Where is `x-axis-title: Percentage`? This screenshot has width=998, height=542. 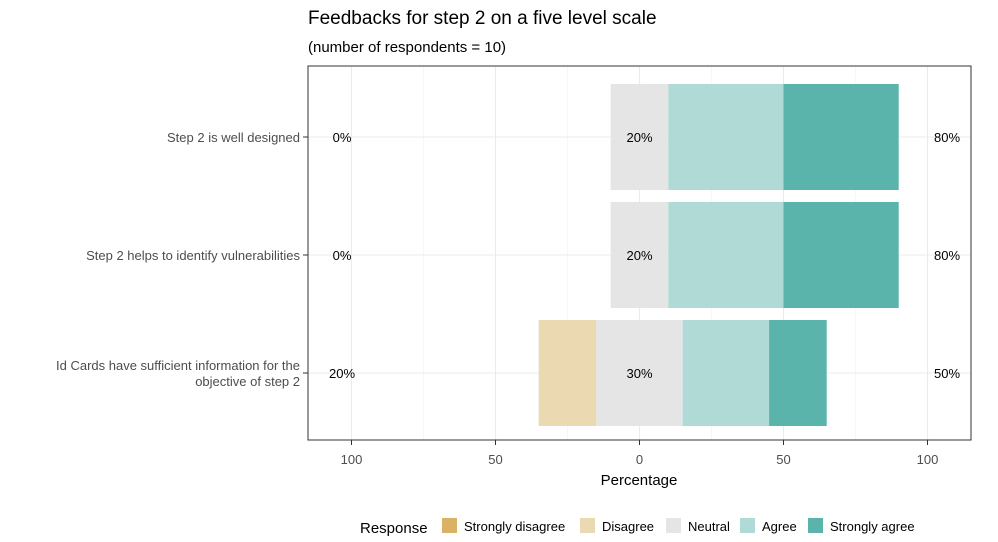
x-axis-title: Percentage is located at coordinates (639, 480).